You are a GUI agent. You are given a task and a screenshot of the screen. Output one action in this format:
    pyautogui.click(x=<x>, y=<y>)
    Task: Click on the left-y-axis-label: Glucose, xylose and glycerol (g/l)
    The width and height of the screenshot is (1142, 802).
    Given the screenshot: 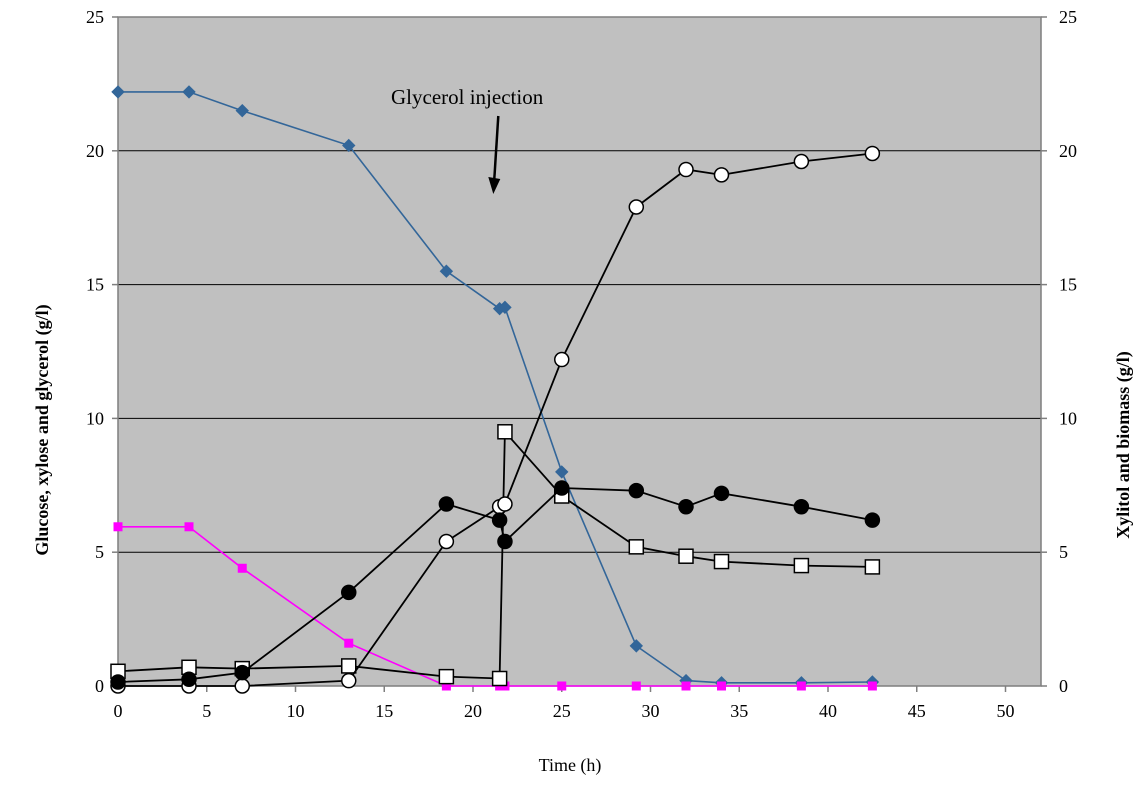 What is the action you would take?
    pyautogui.click(x=42, y=429)
    